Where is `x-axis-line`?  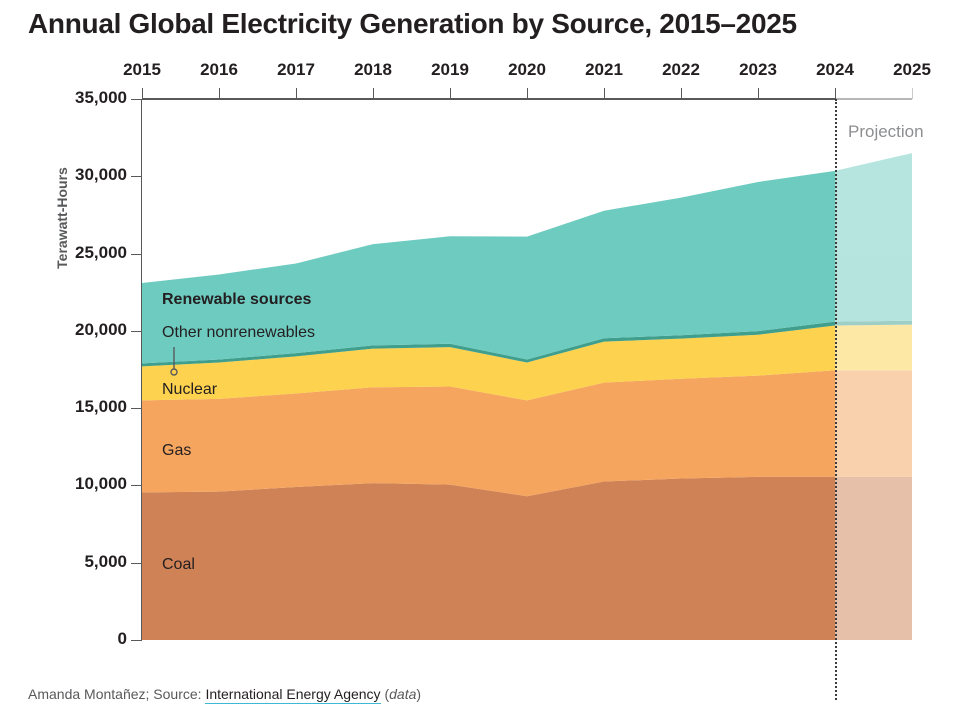
x-axis-line is located at coordinates (527, 99).